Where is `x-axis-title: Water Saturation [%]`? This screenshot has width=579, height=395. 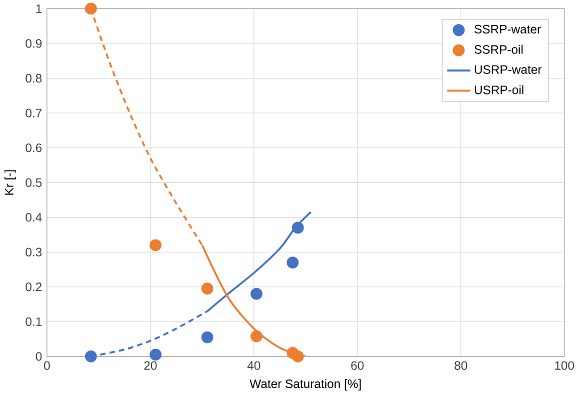 x-axis-title: Water Saturation [%] is located at coordinates (305, 384).